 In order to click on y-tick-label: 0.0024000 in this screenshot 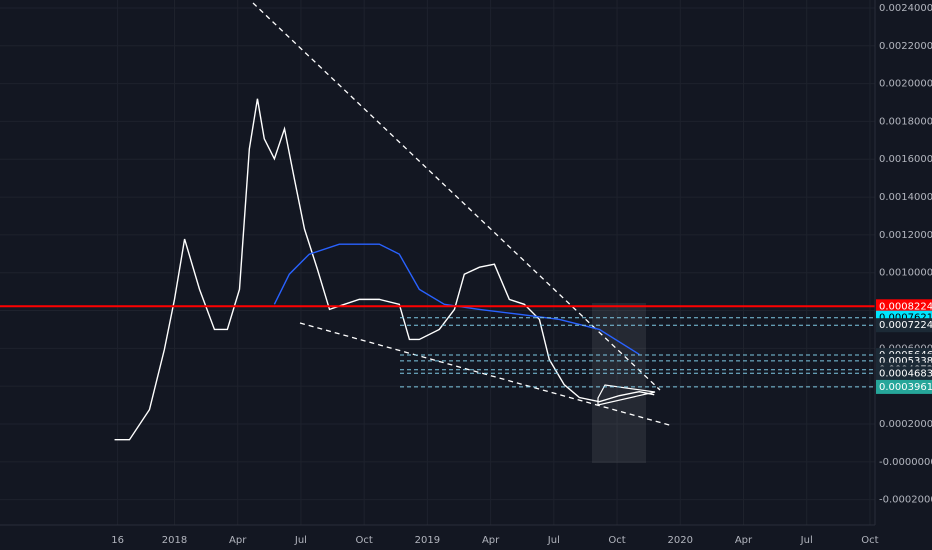, I will do `click(905, 8)`.